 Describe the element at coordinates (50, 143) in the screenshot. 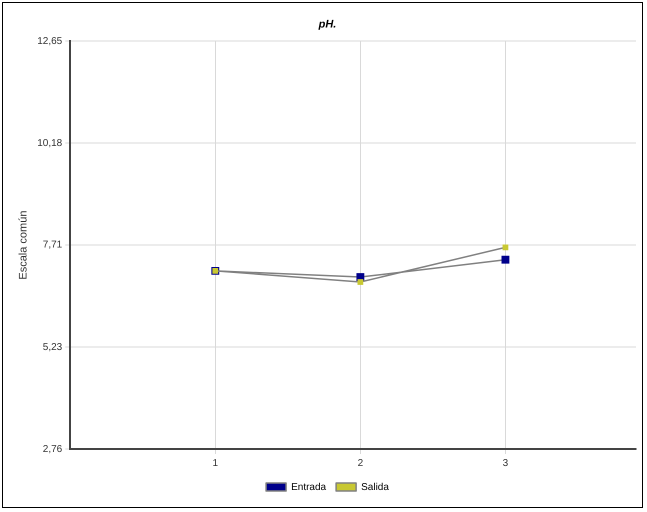

I see `y-tick-label: 10,18` at that location.